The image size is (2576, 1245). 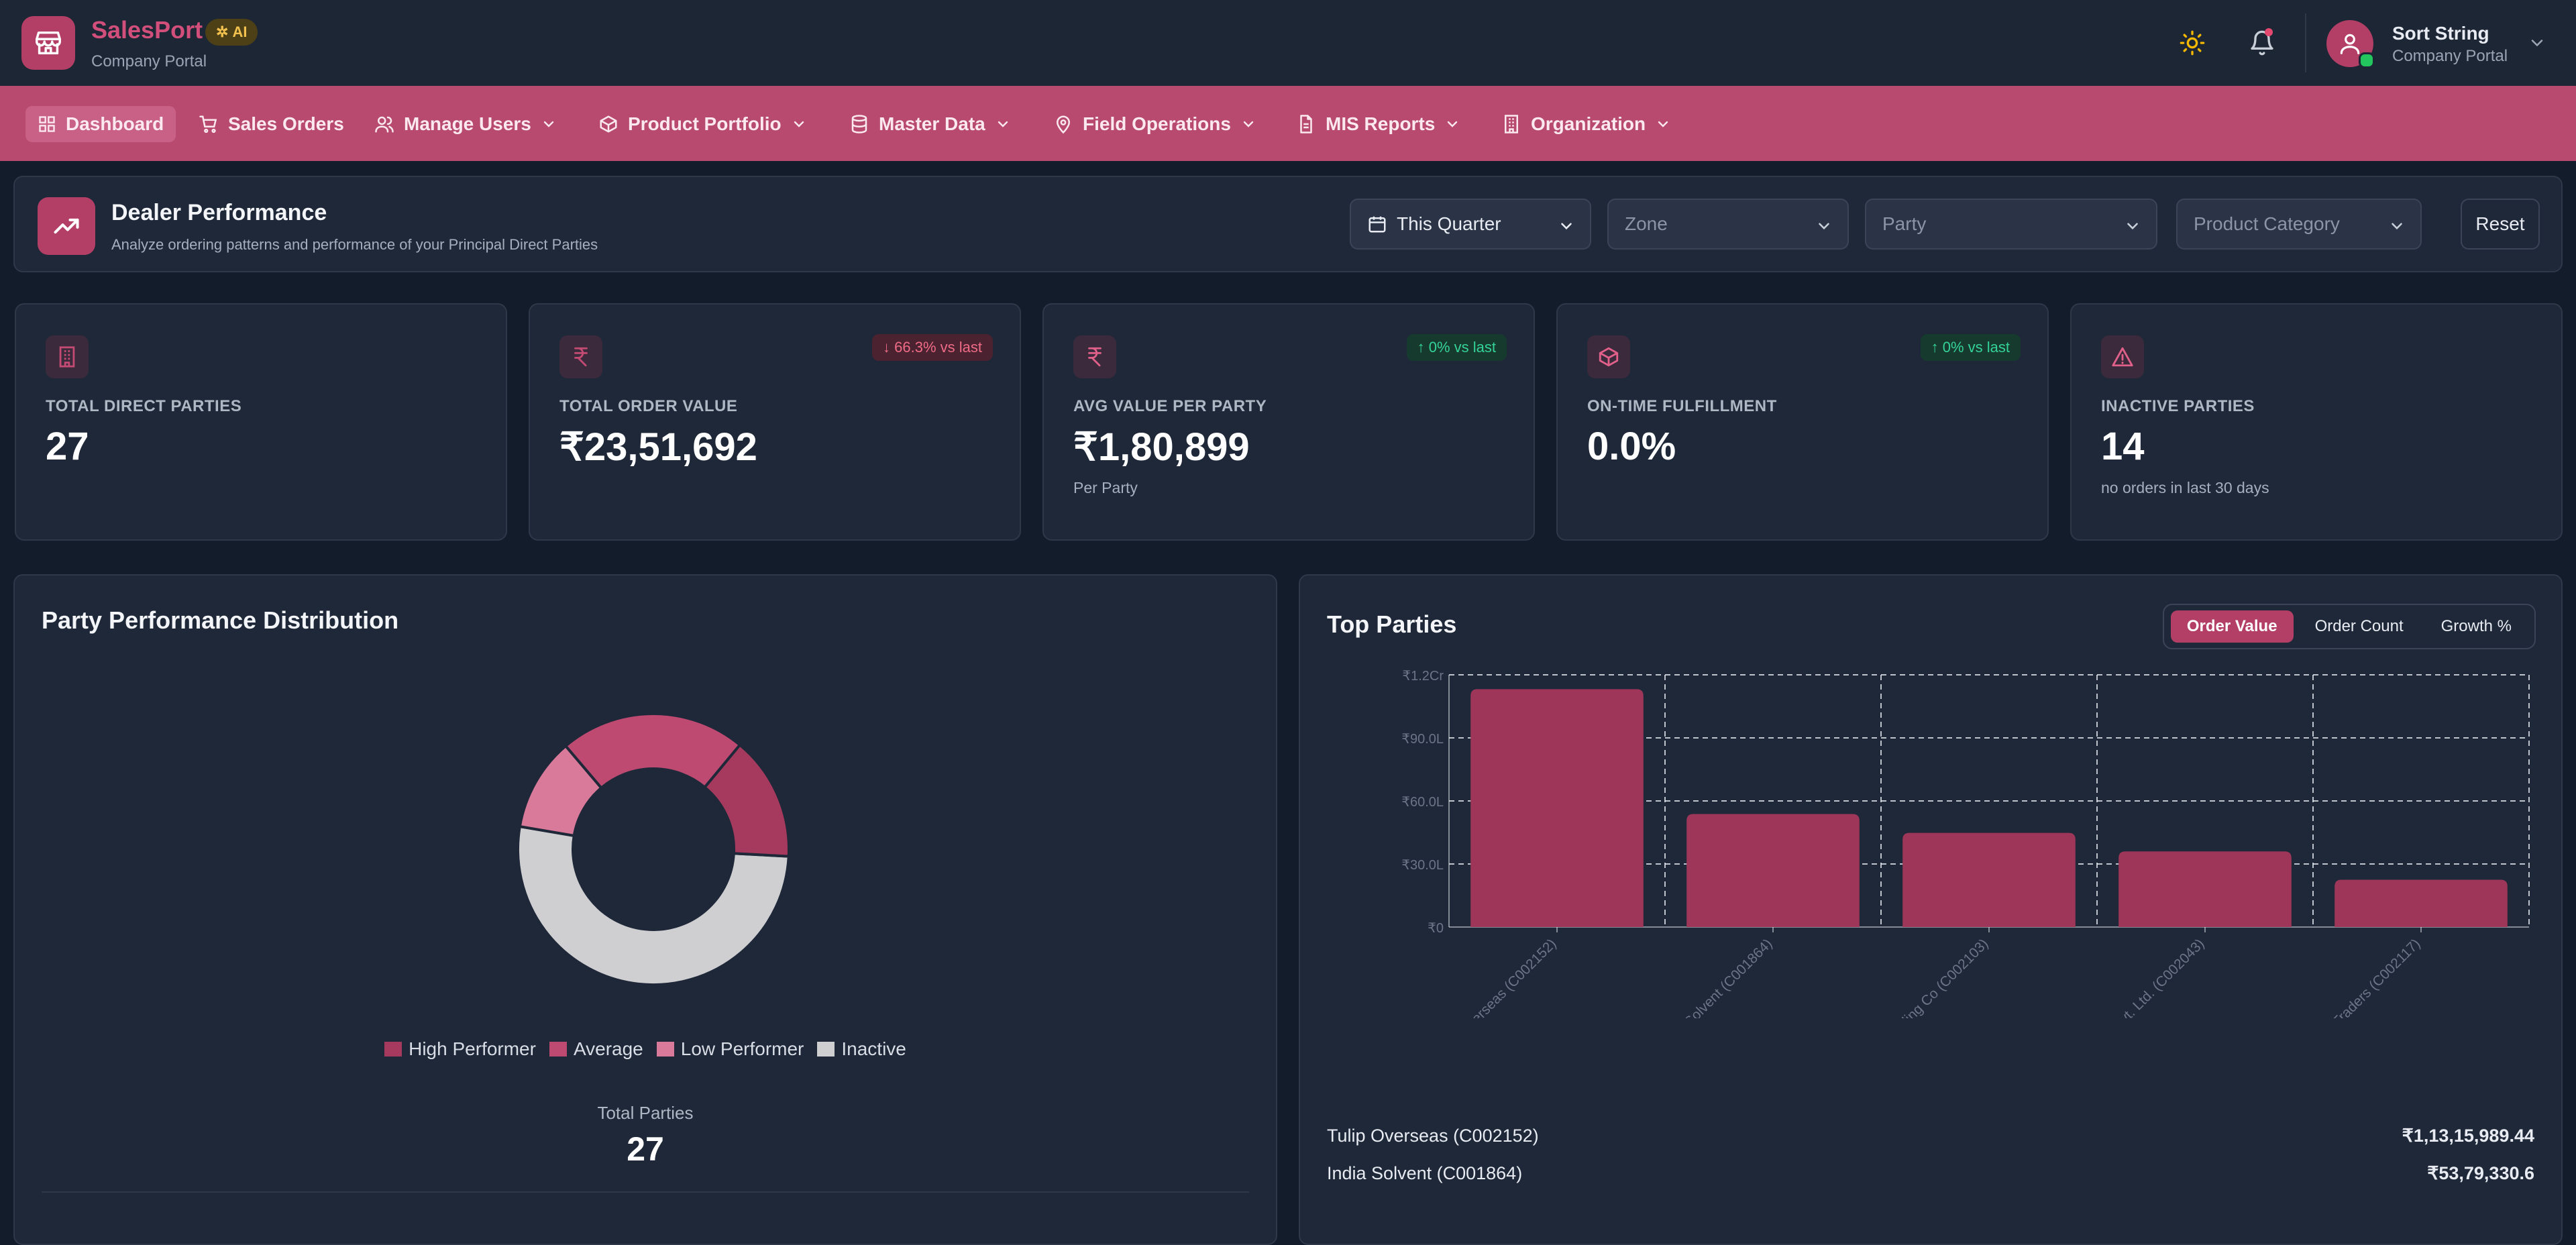 I want to click on nav-dashboard-label: Dashboard, so click(x=115, y=123).